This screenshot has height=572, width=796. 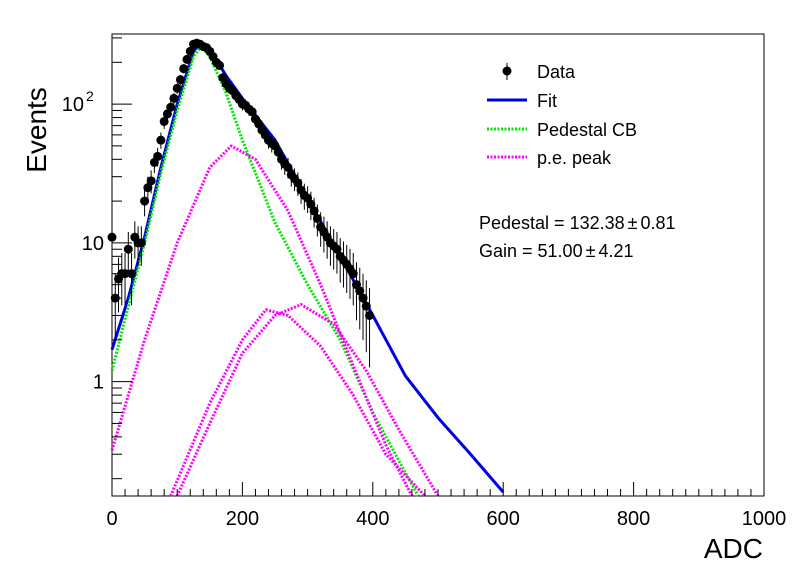 I want to click on x-tick-label: 200, so click(x=242, y=519).